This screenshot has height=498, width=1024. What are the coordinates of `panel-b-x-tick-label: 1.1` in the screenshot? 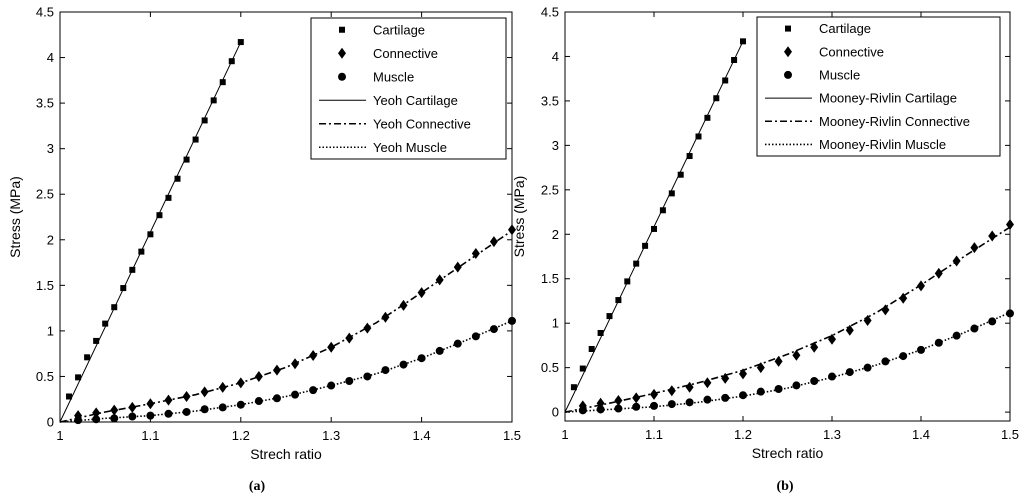 It's located at (654, 434).